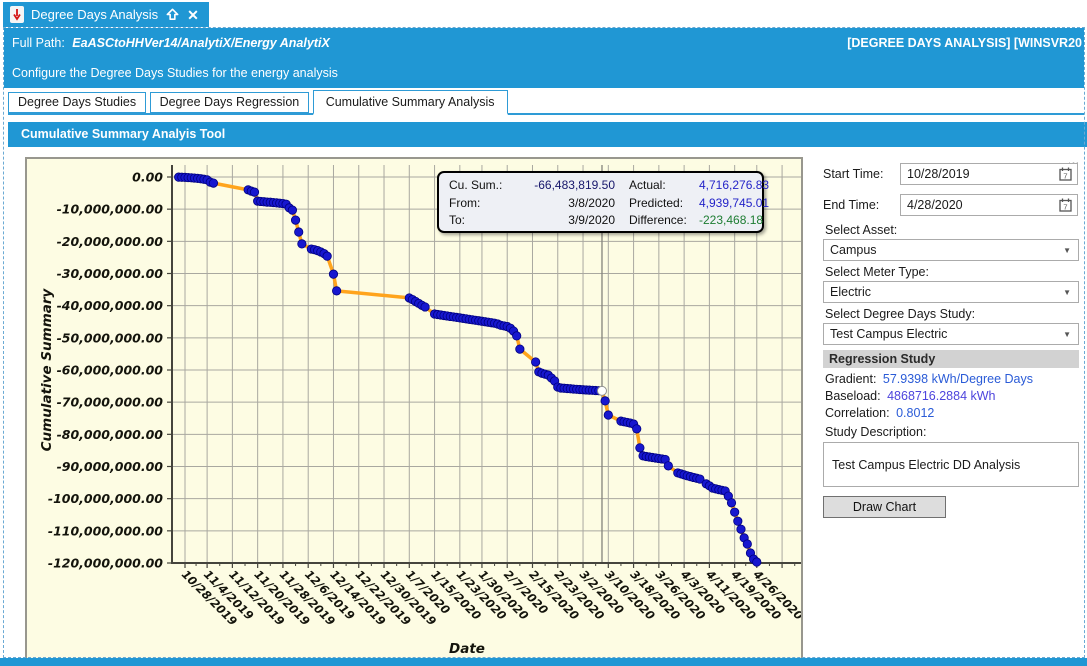  Describe the element at coordinates (941, 396) in the screenshot. I see `baseload-value: 4868716.2884 kWh` at that location.